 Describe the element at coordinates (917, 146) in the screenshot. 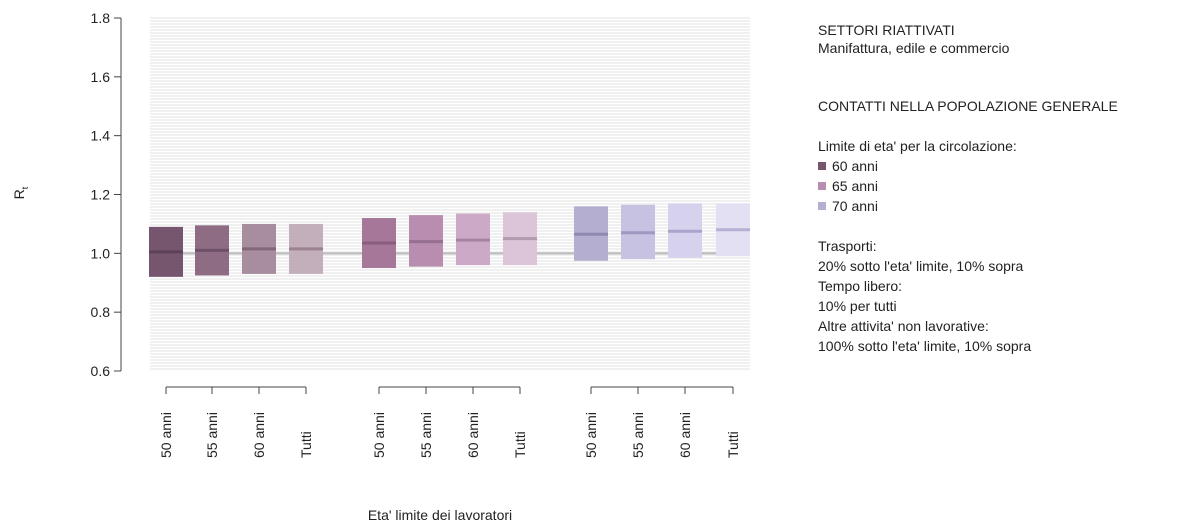

I see `legend-age-limit-label: Limite di eta' per la circolazione:` at that location.